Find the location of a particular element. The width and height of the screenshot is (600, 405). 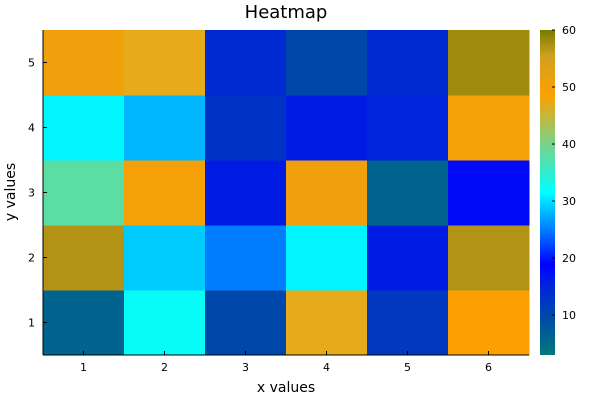

y-tick-label: 3 is located at coordinates (31, 193).